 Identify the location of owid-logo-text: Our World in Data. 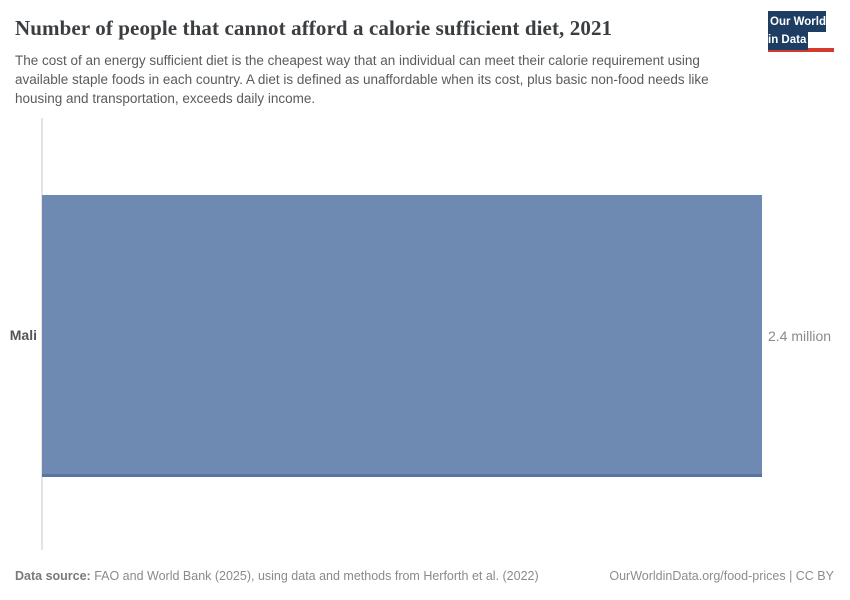
(797, 30).